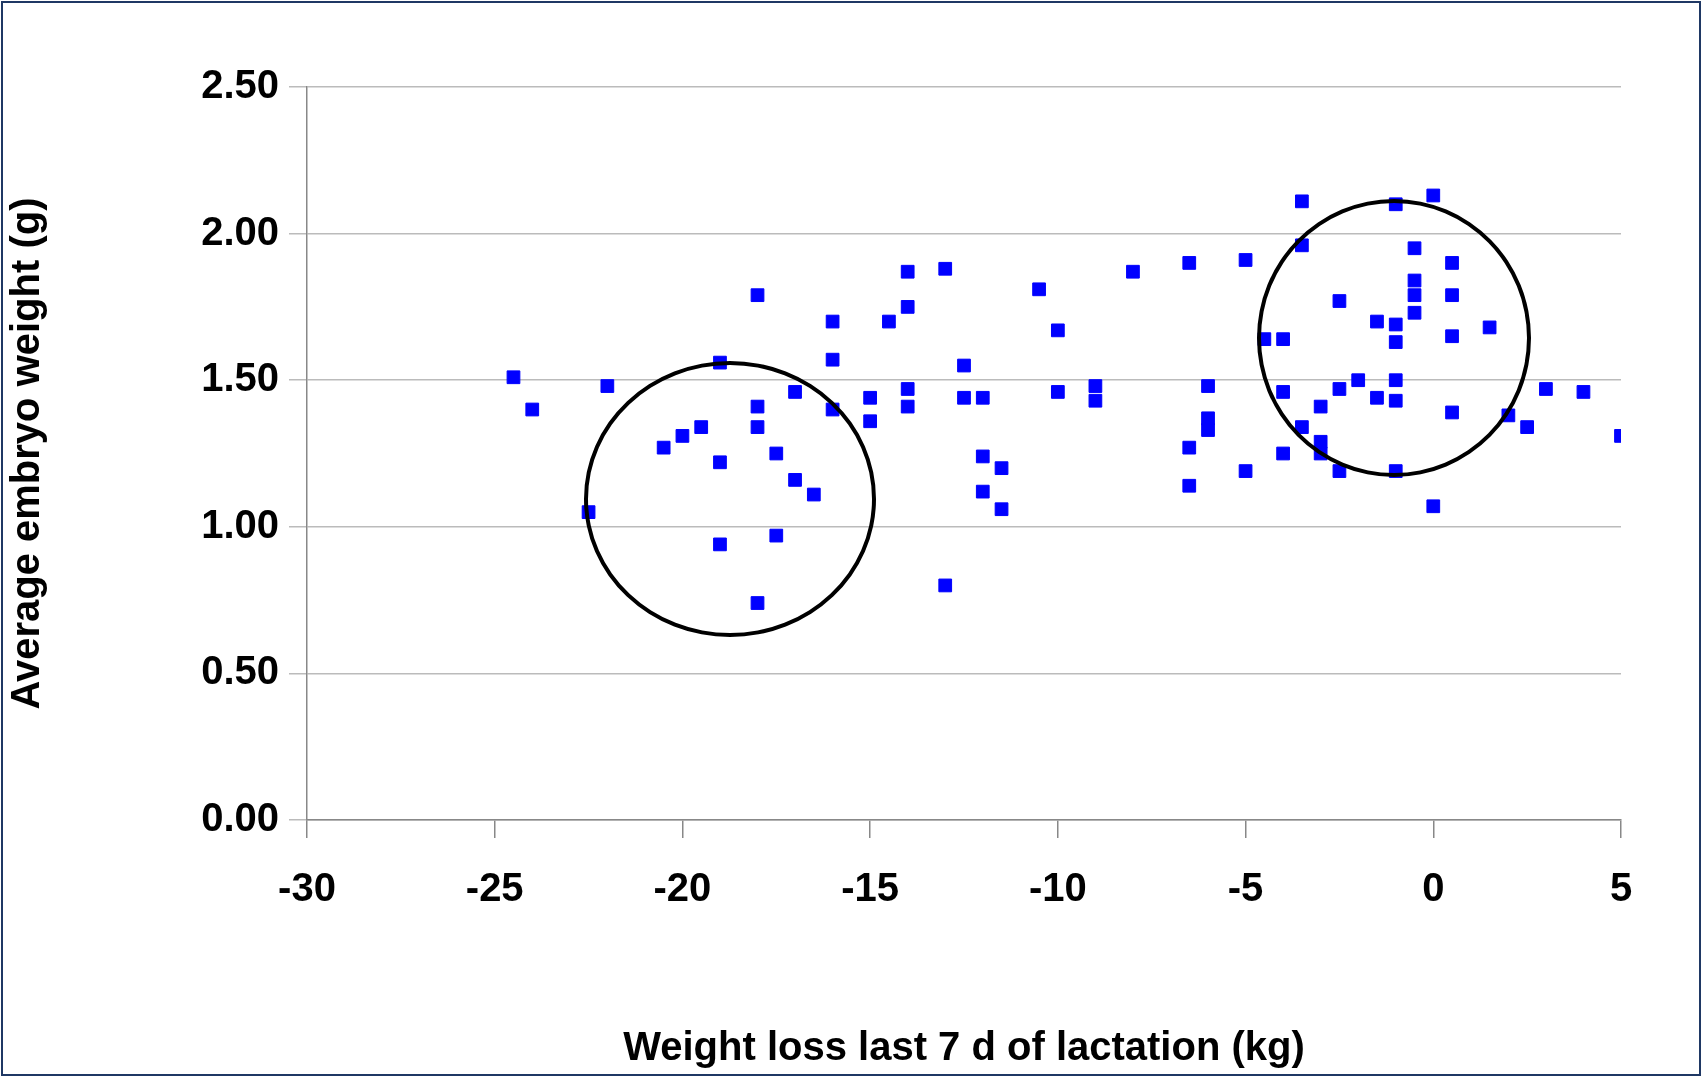  What do you see at coordinates (1057, 887) in the screenshot?
I see `x-tick-label: -10` at bounding box center [1057, 887].